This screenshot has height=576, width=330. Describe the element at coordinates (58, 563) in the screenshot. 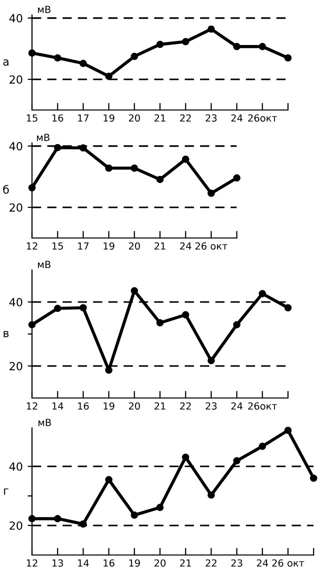

I see `x-tick-label: 13` at that location.